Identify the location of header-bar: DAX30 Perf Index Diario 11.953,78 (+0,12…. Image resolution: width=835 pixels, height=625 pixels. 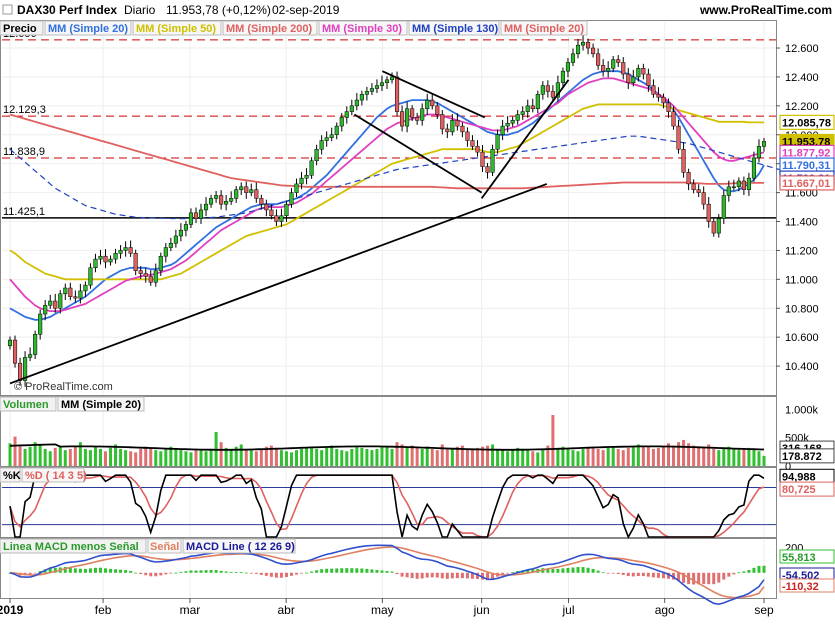
(417, 10).